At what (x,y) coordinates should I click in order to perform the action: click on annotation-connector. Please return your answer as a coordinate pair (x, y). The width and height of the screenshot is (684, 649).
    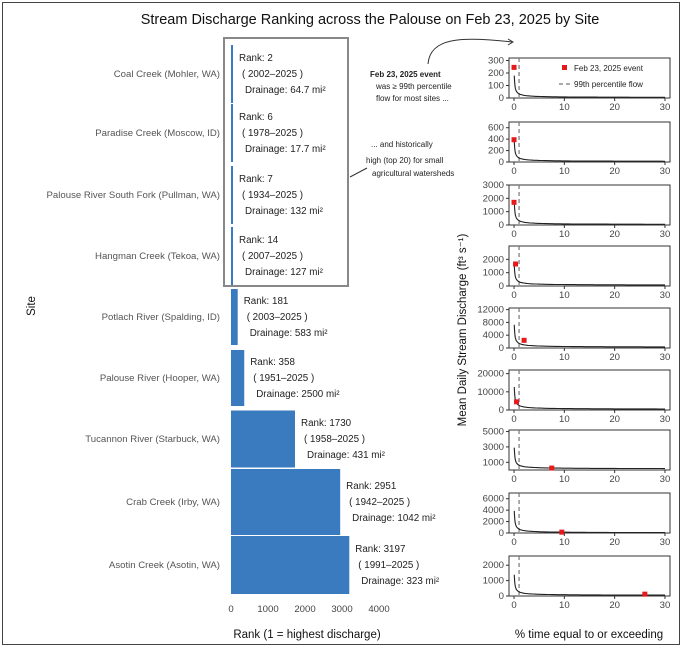
    Looking at the image, I should click on (358, 172).